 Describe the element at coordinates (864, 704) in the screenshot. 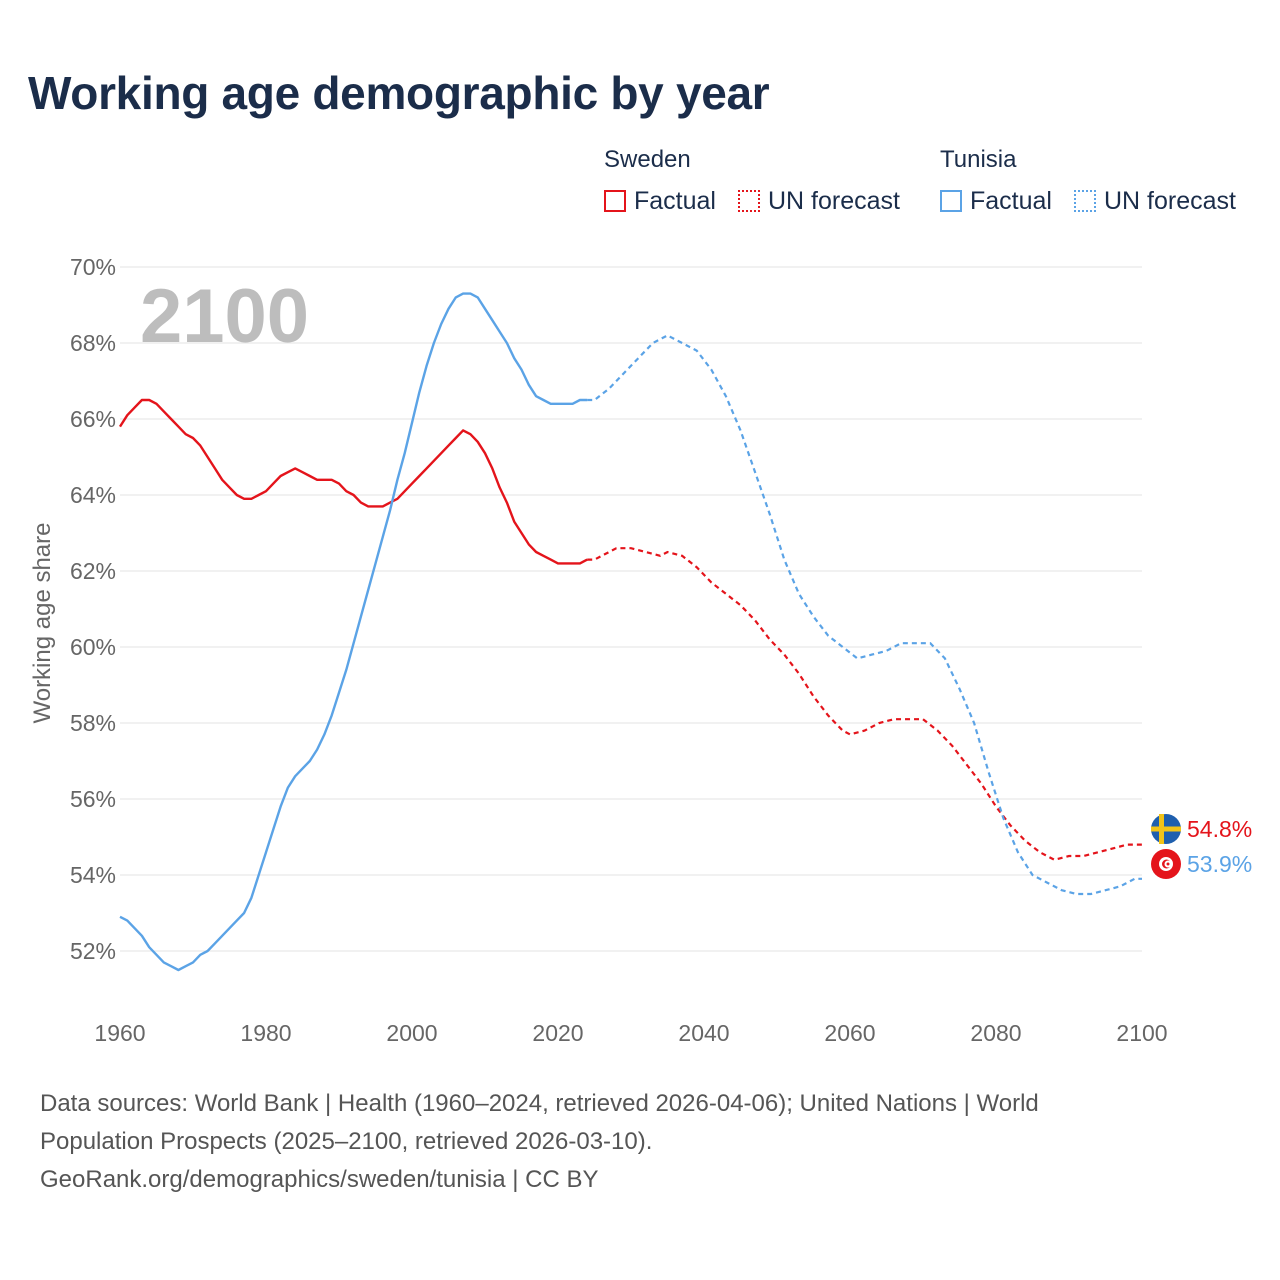

I see `sweden-forecast-line` at that location.